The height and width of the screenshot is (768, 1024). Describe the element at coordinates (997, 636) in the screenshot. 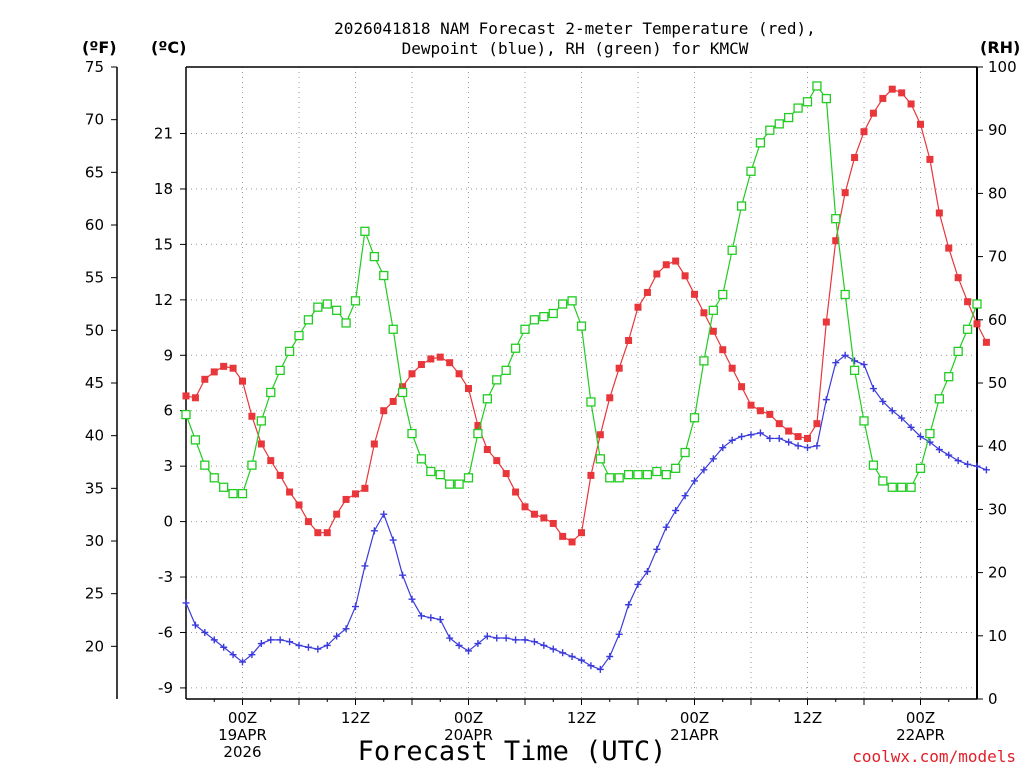

I see `rh-tick-label: 10` at that location.